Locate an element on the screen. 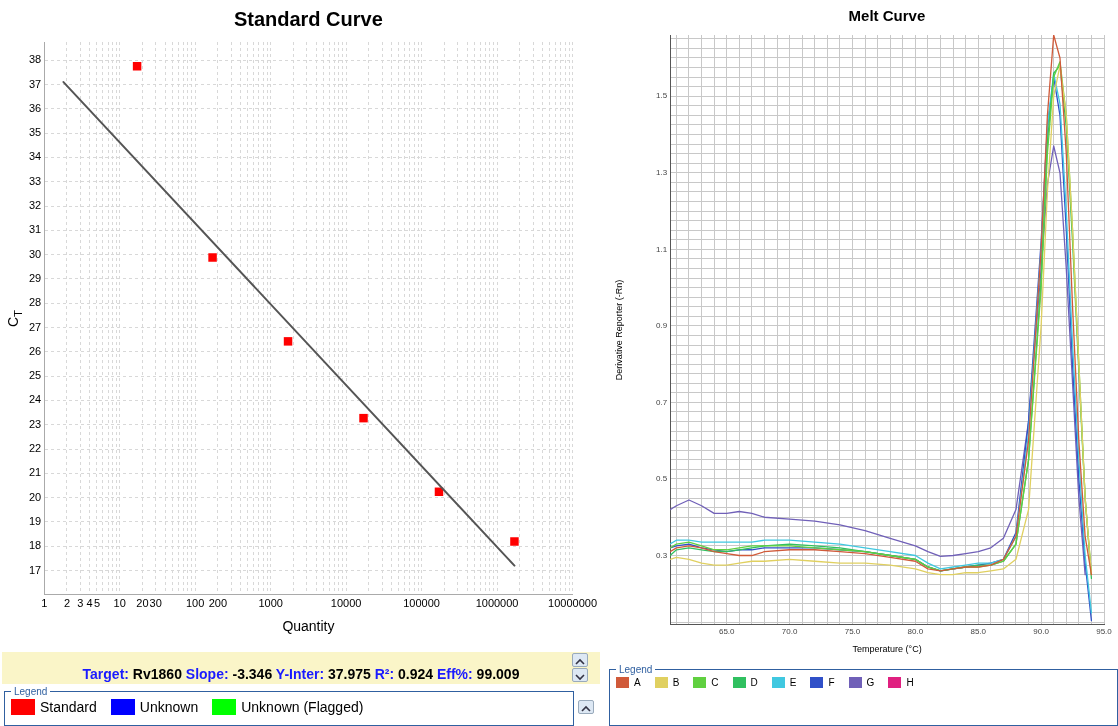 Image resolution: width=1118 pixels, height=726 pixels. legend-label: D is located at coordinates (754, 682).